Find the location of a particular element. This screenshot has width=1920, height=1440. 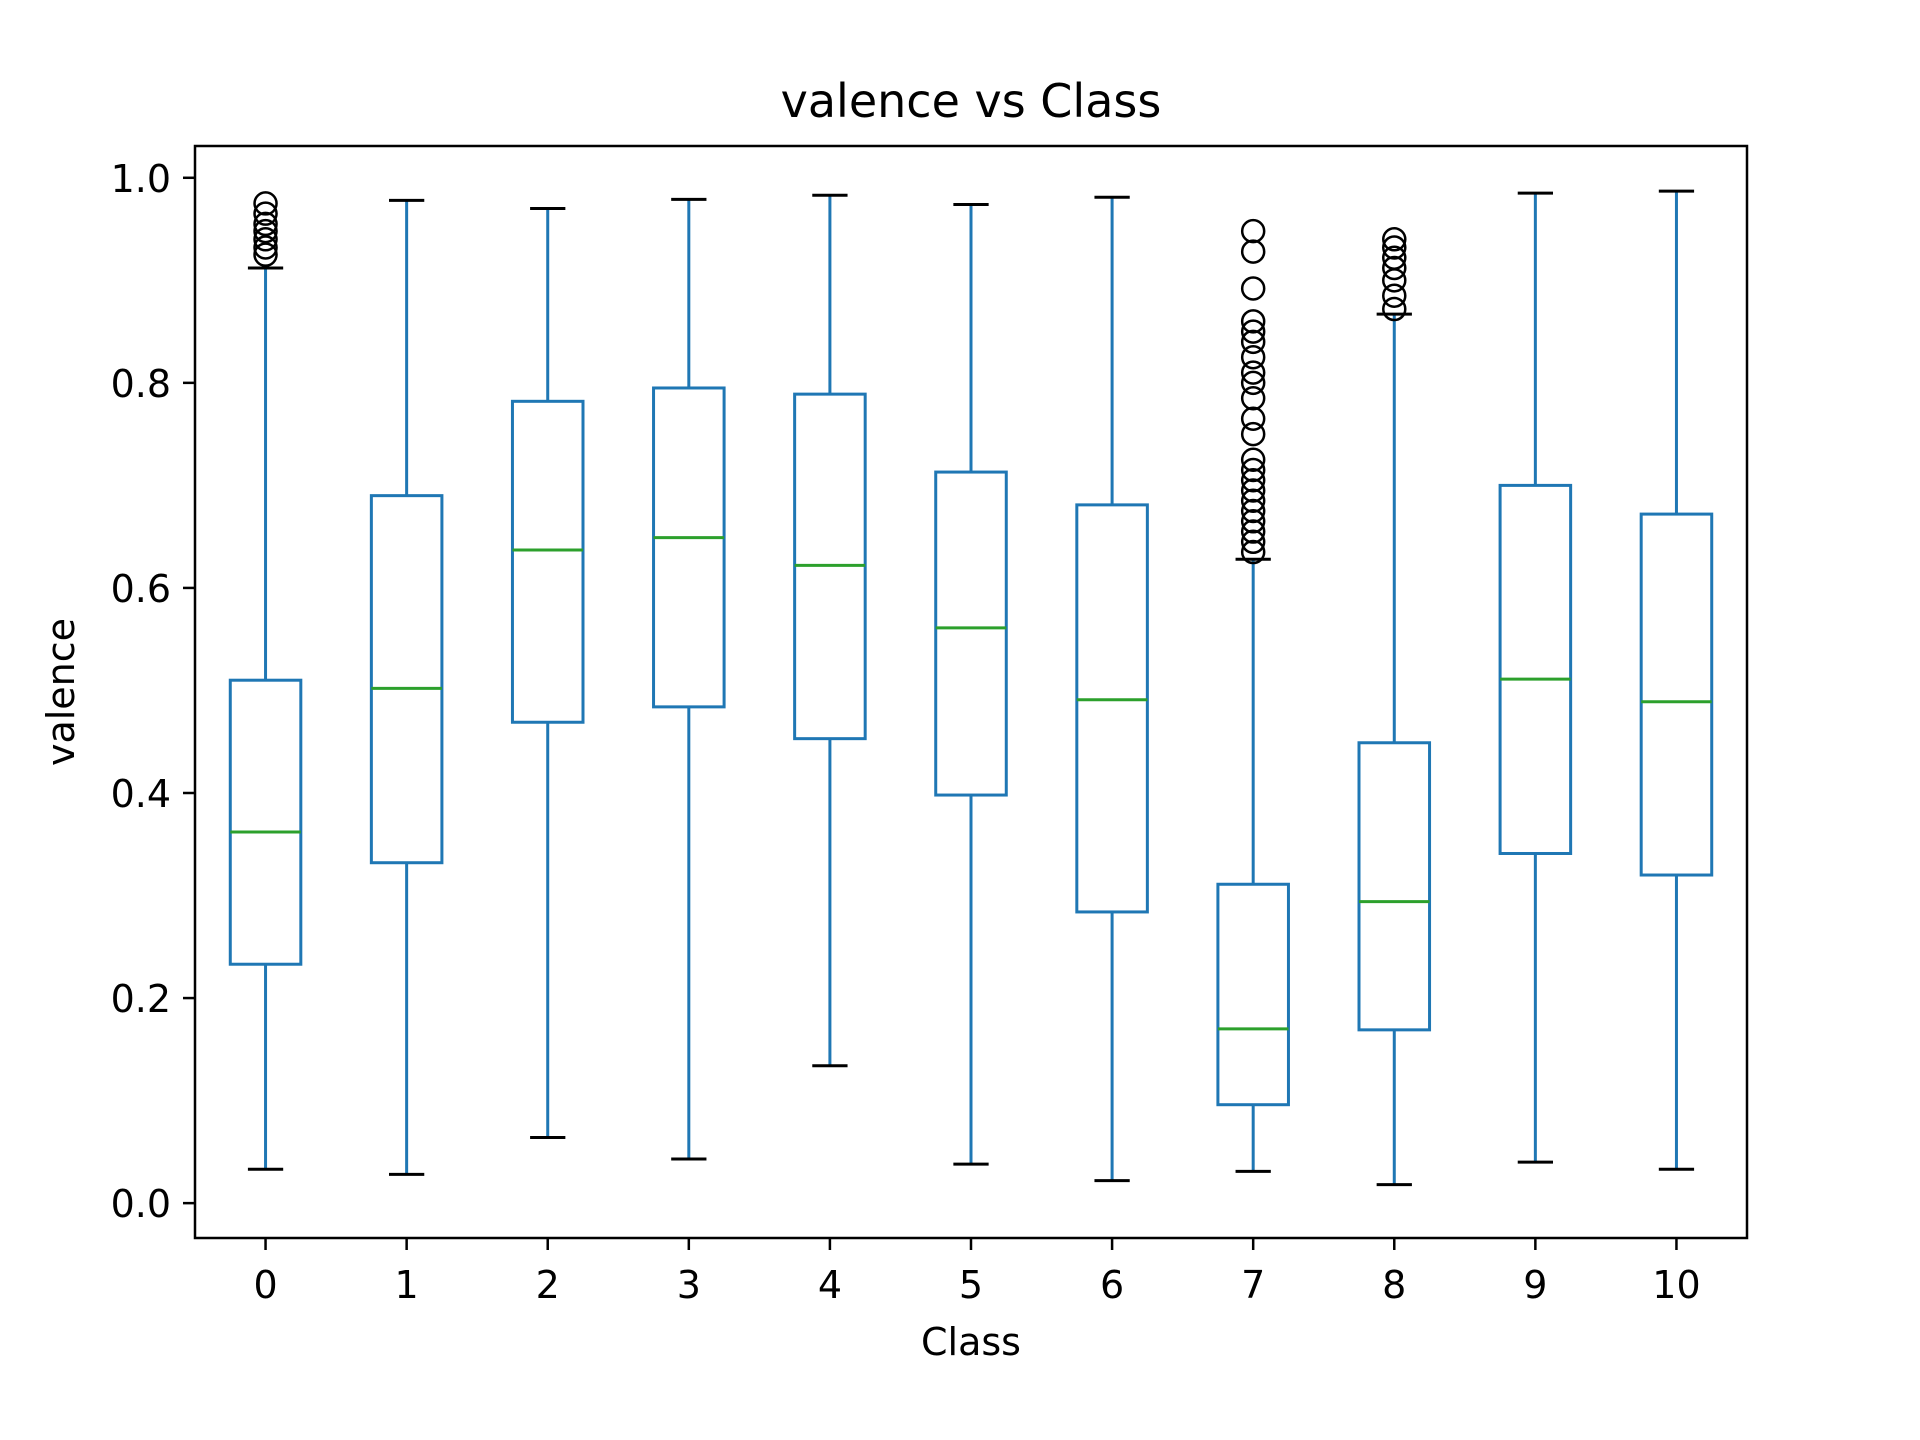

x-tick-label: 6 is located at coordinates (1112, 1285).